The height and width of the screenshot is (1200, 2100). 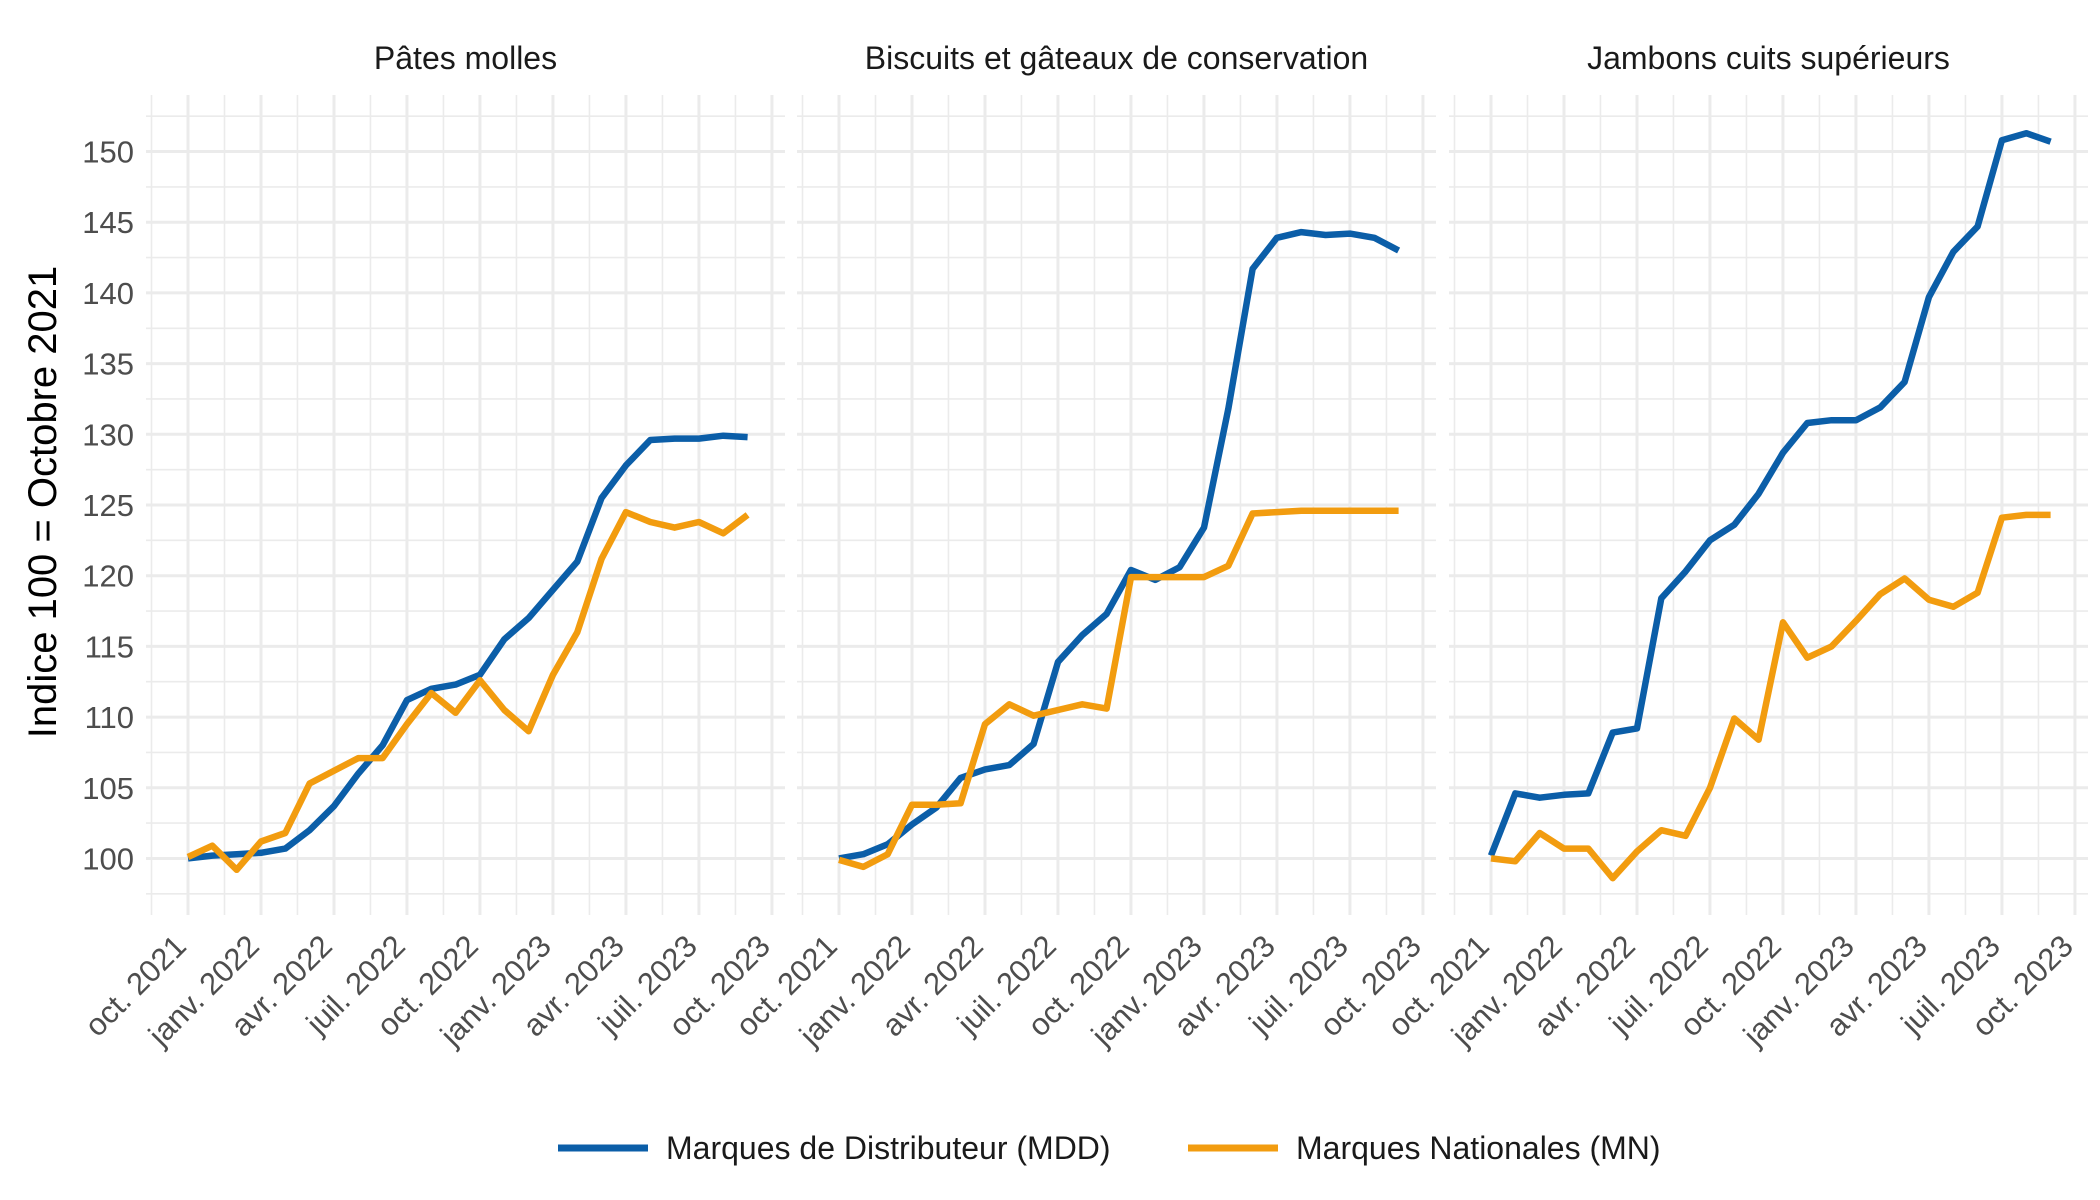 What do you see at coordinates (108, 434) in the screenshot?
I see `y-tick-label: 130` at bounding box center [108, 434].